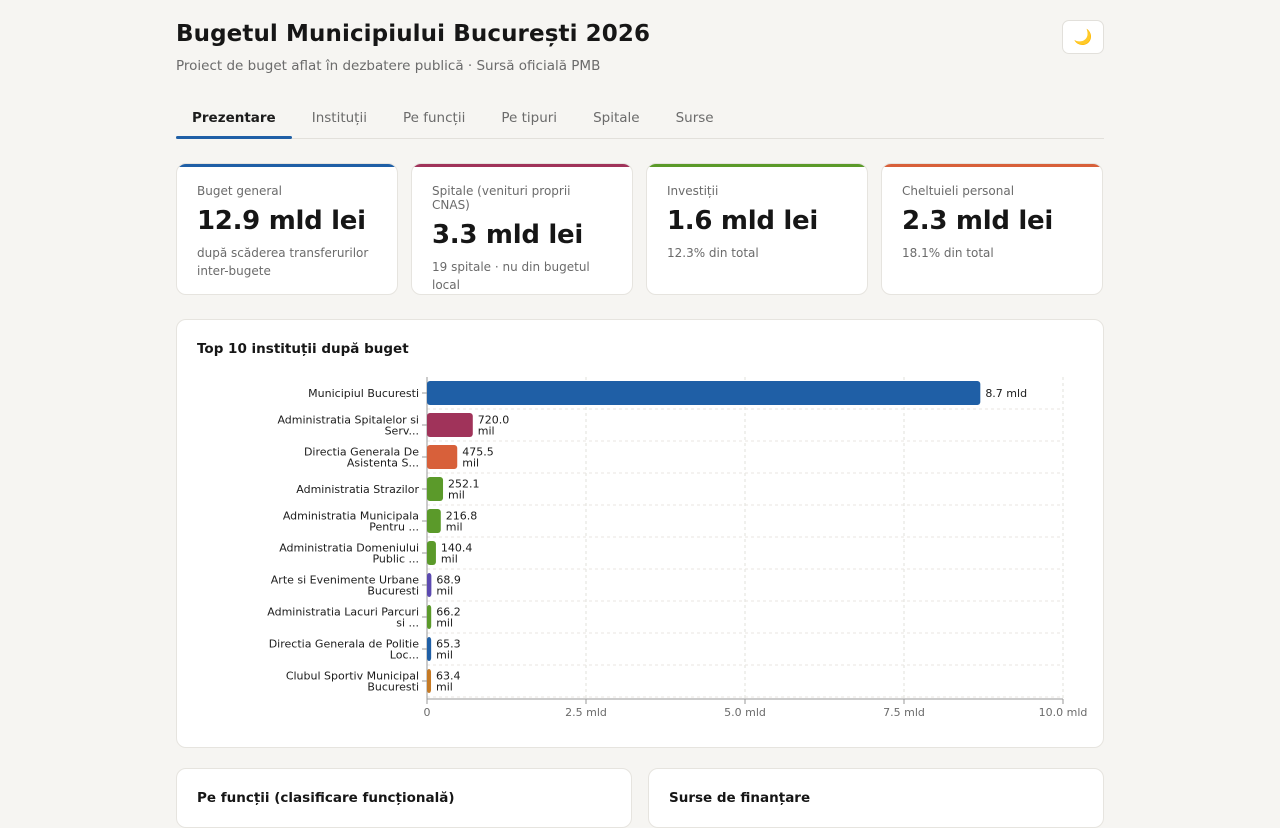  Describe the element at coordinates (977, 221) in the screenshot. I see `kpi-value: 2.3 mld lei` at that location.